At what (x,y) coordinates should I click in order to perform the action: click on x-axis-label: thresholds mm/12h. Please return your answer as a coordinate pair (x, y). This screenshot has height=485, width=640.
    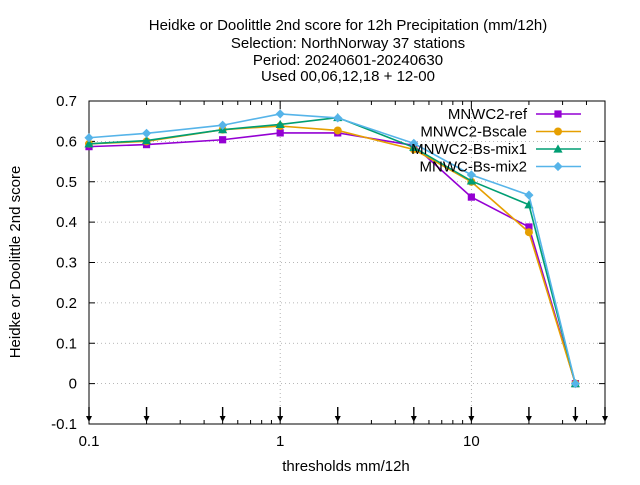
    Looking at the image, I should click on (346, 466).